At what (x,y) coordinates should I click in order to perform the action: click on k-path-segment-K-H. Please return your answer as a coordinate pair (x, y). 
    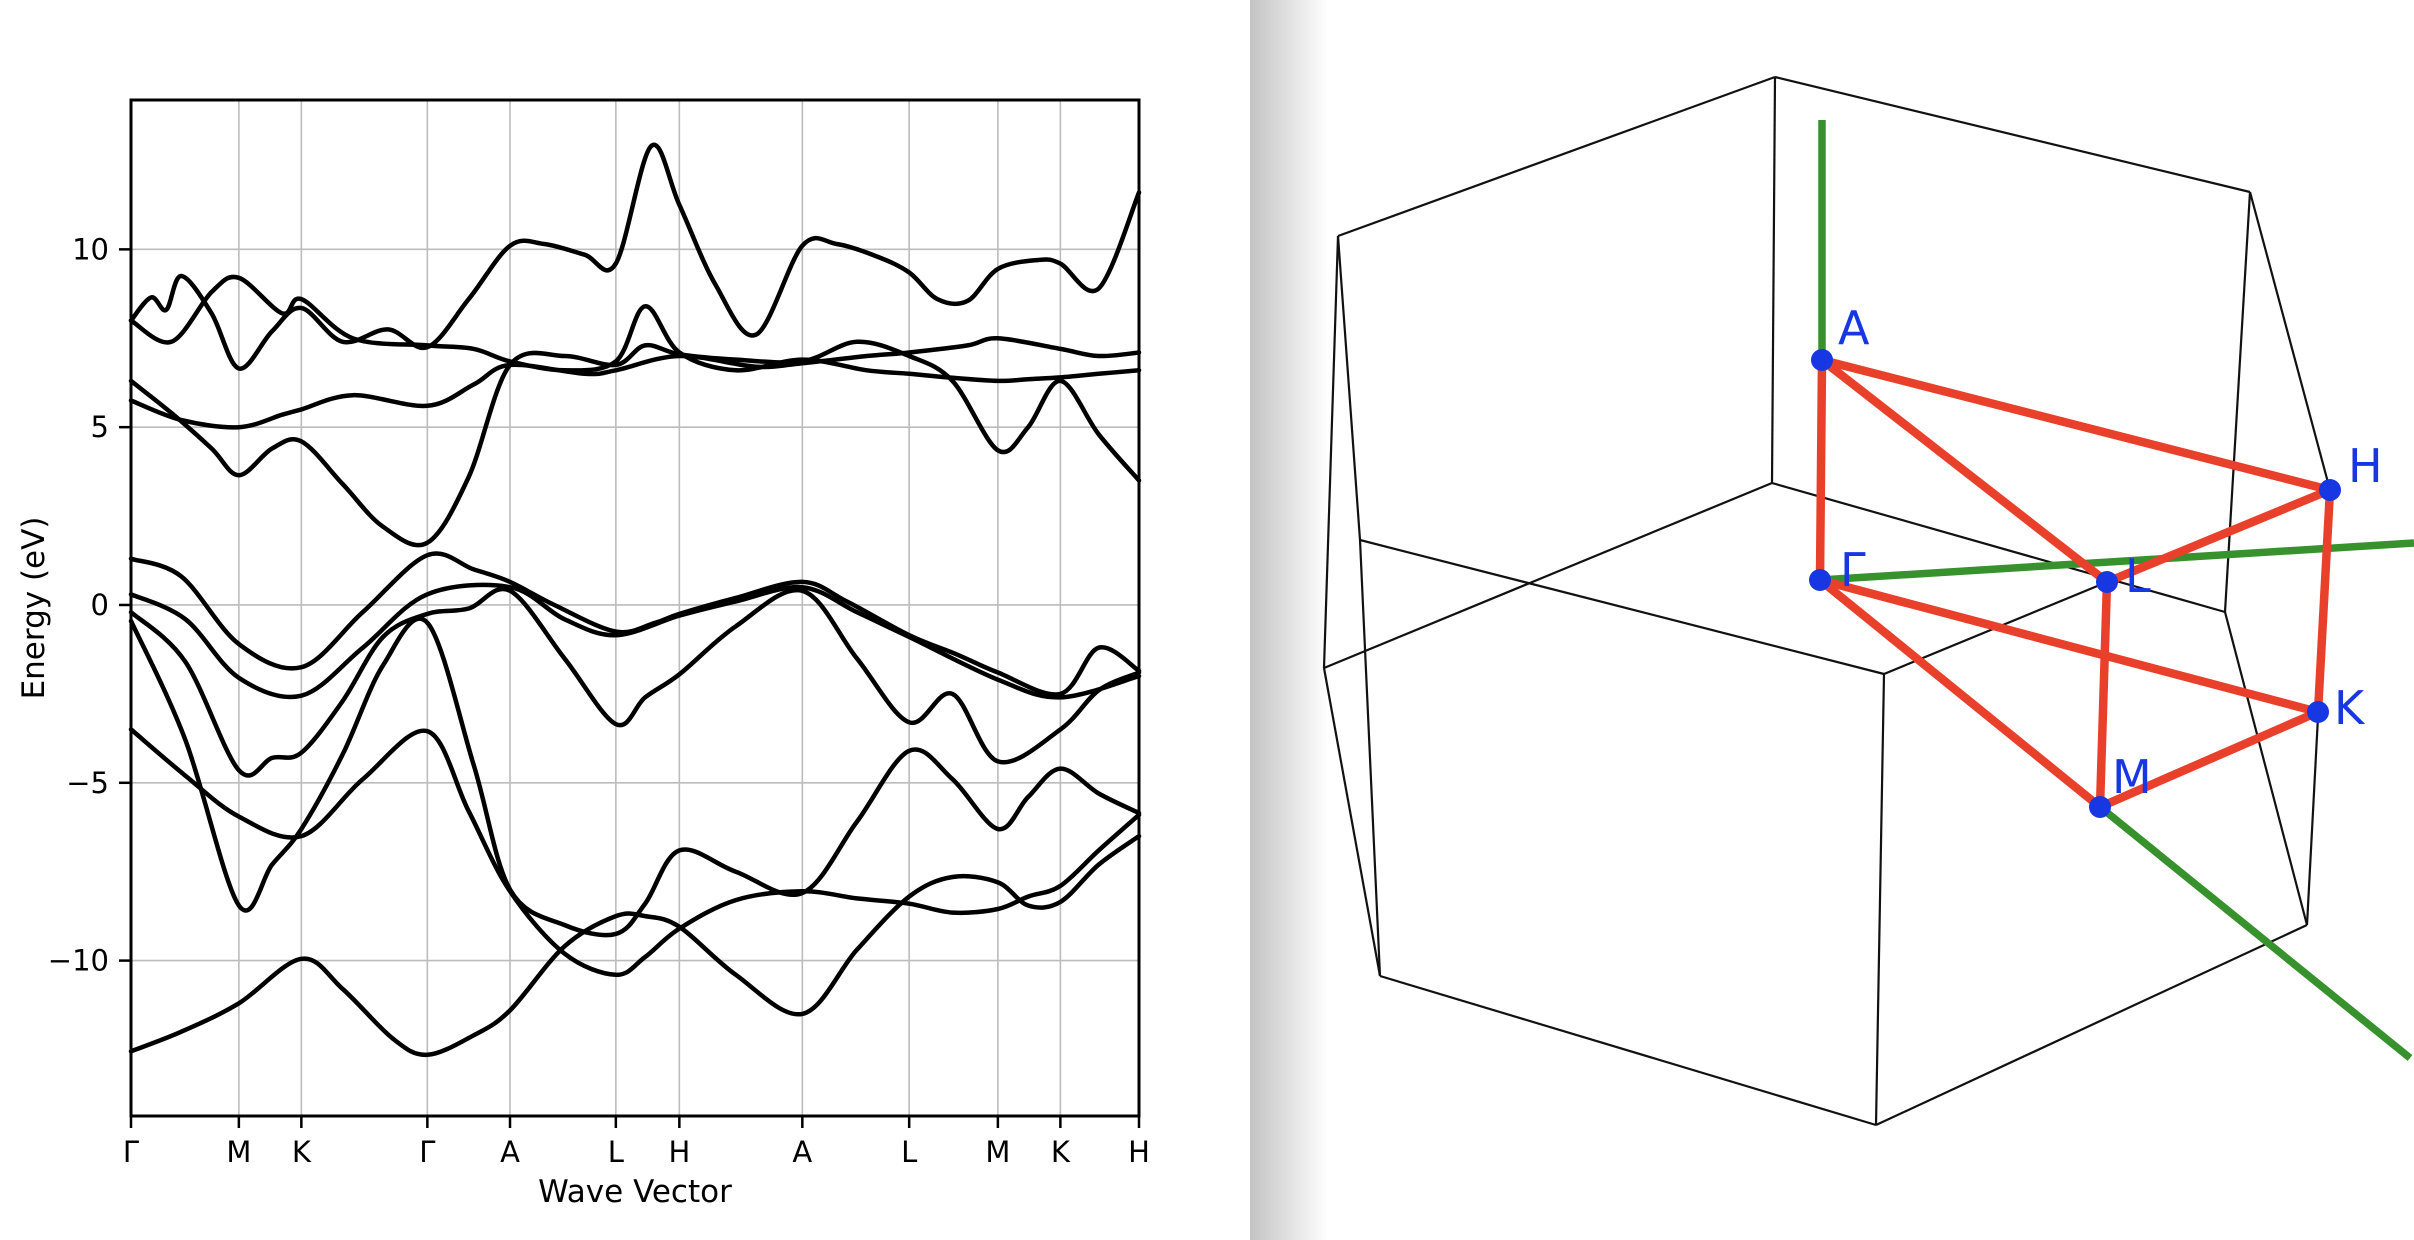
    Looking at the image, I should click on (2324, 601).